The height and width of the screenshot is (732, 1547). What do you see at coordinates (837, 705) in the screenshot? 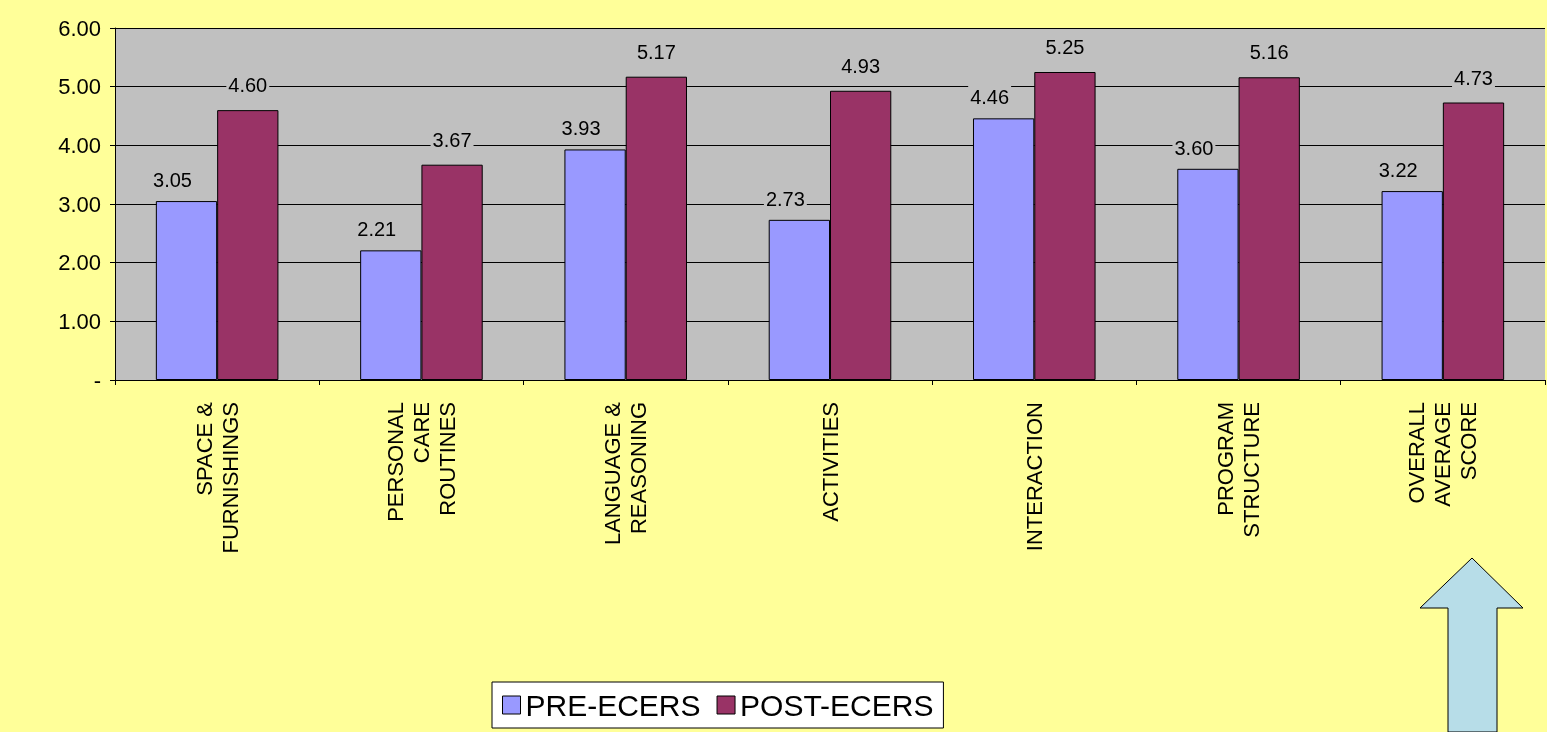
I see `legend-label: POST-ECERS` at bounding box center [837, 705].